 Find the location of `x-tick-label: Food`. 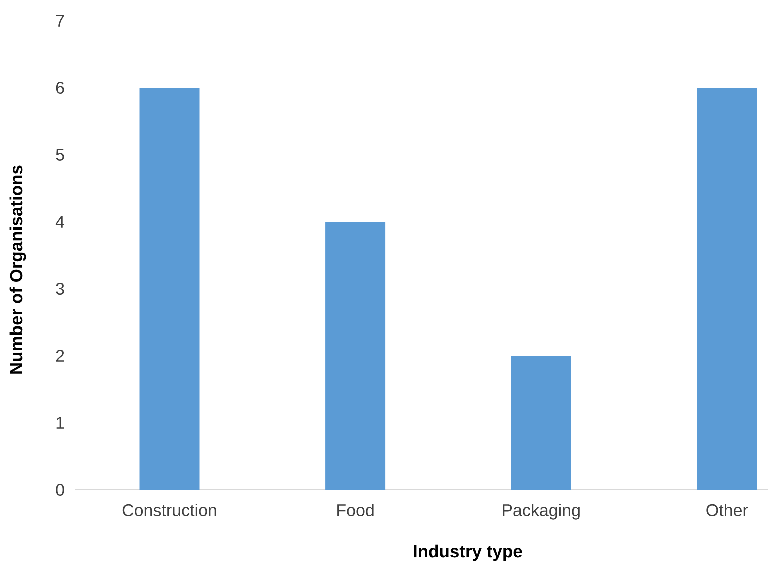

x-tick-label: Food is located at coordinates (356, 510).